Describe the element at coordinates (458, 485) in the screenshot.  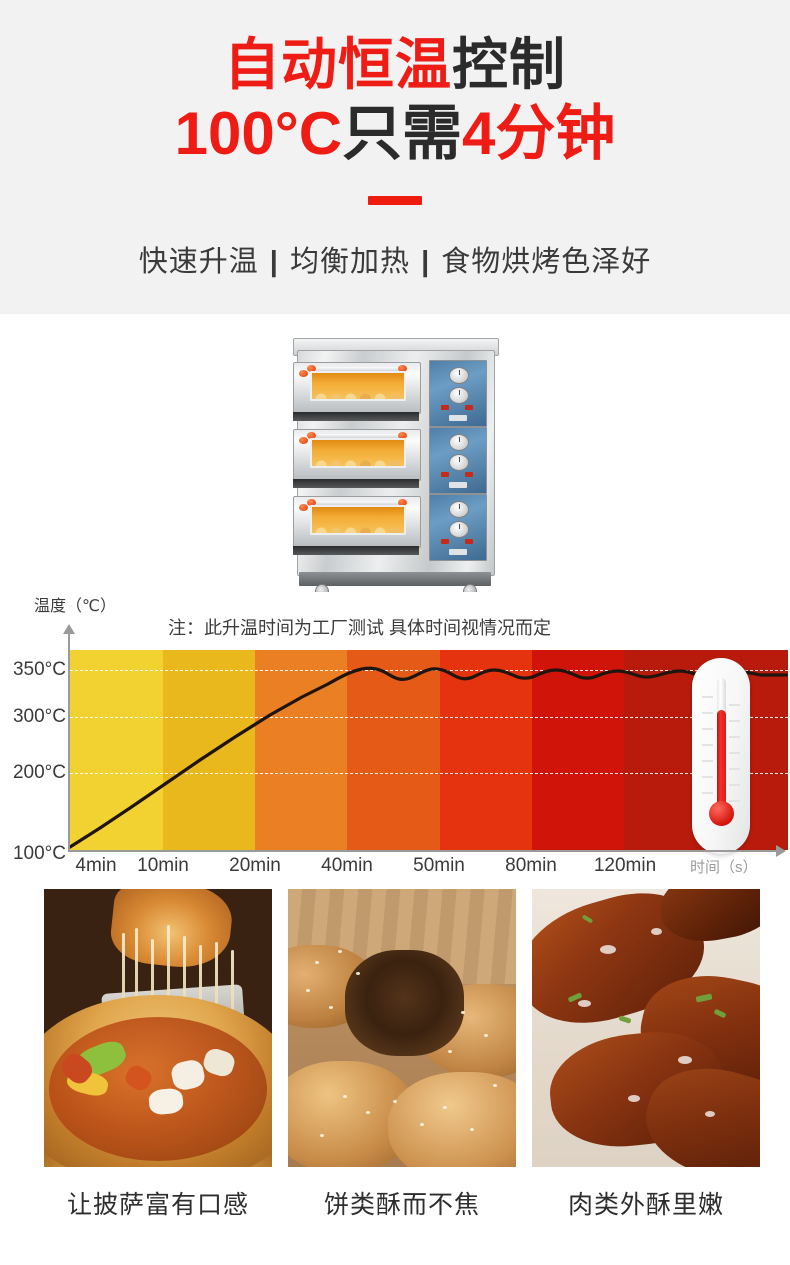
I see `panel-2-display` at that location.